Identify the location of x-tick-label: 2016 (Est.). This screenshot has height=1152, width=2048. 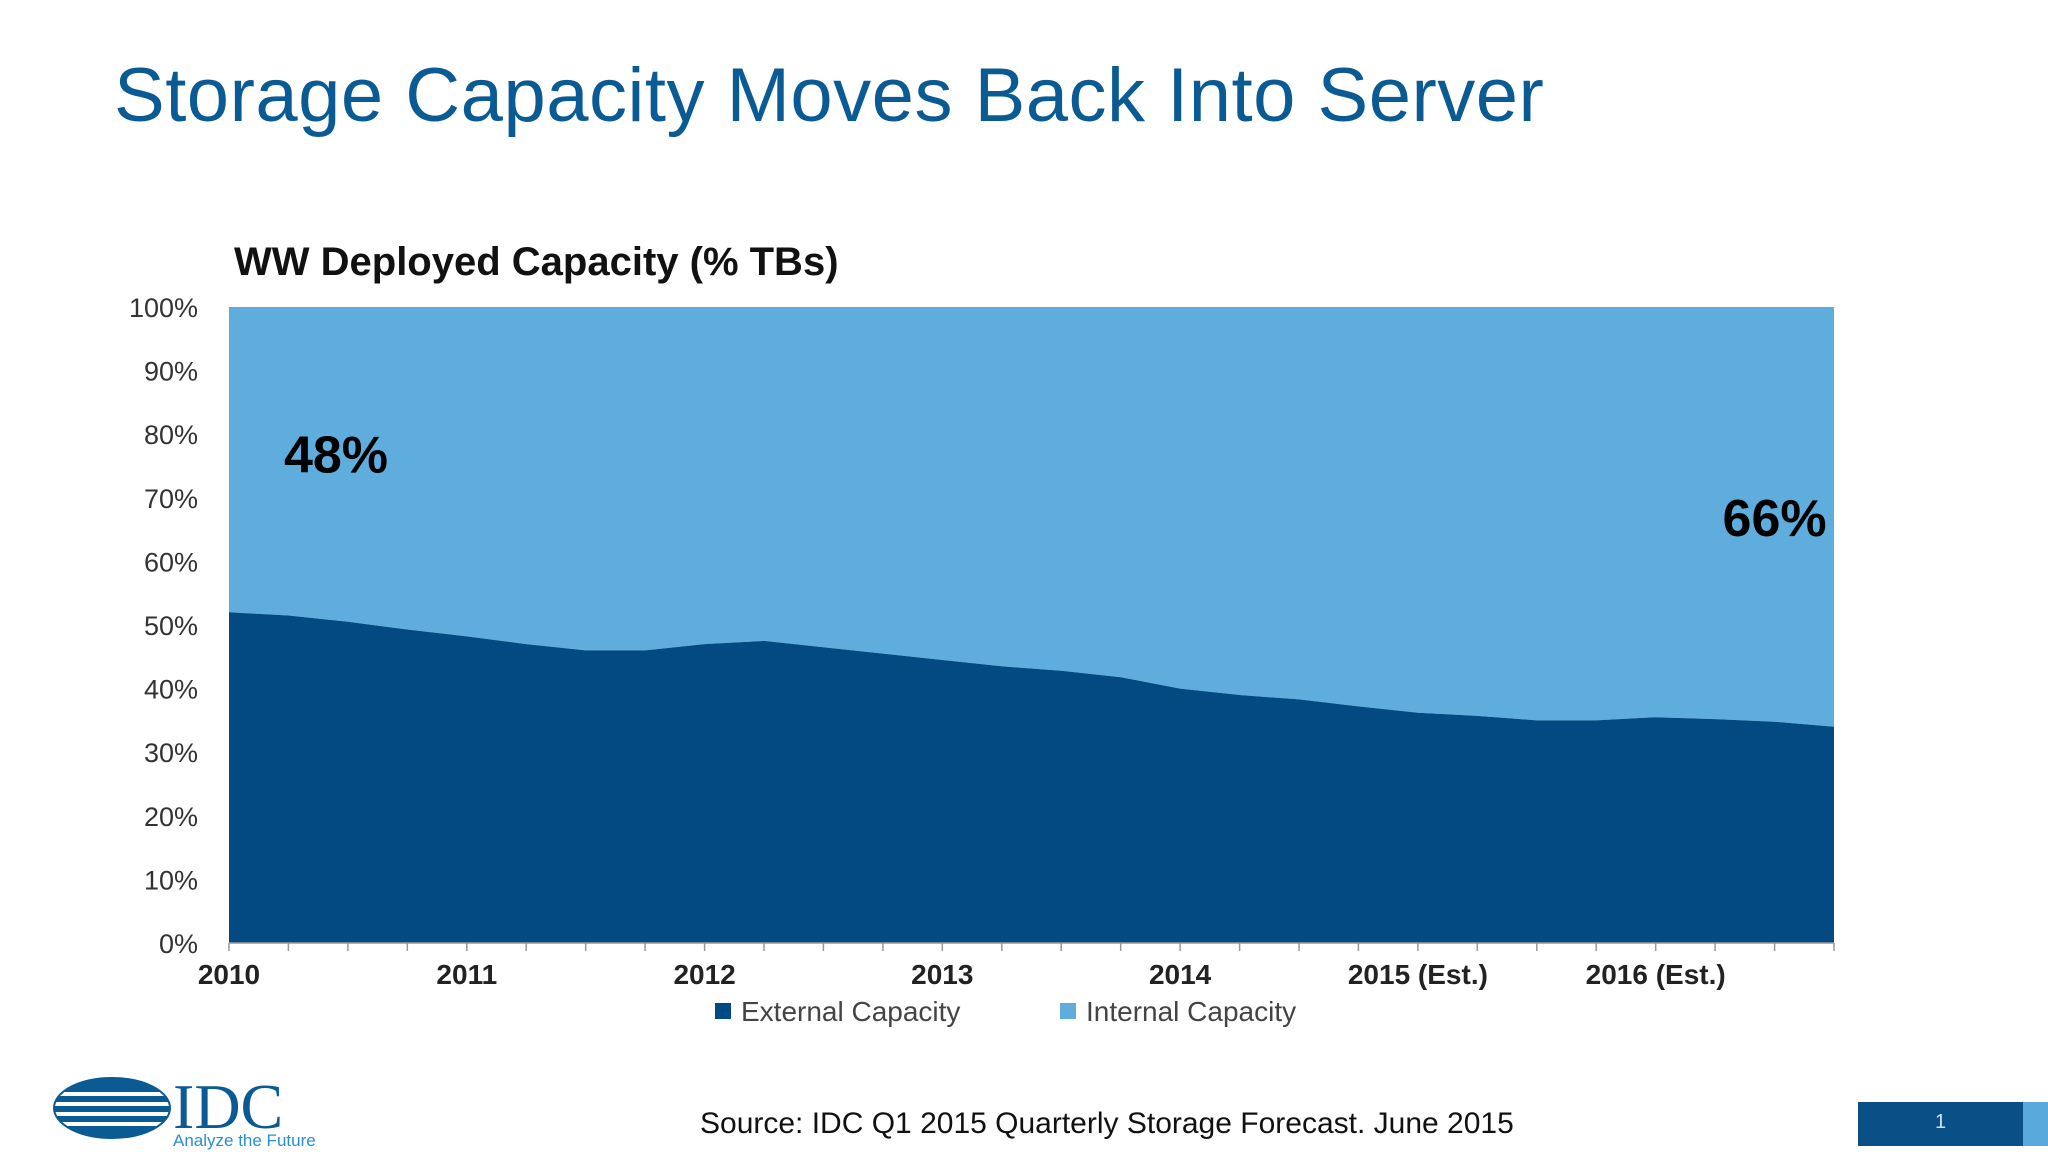
(1656, 974).